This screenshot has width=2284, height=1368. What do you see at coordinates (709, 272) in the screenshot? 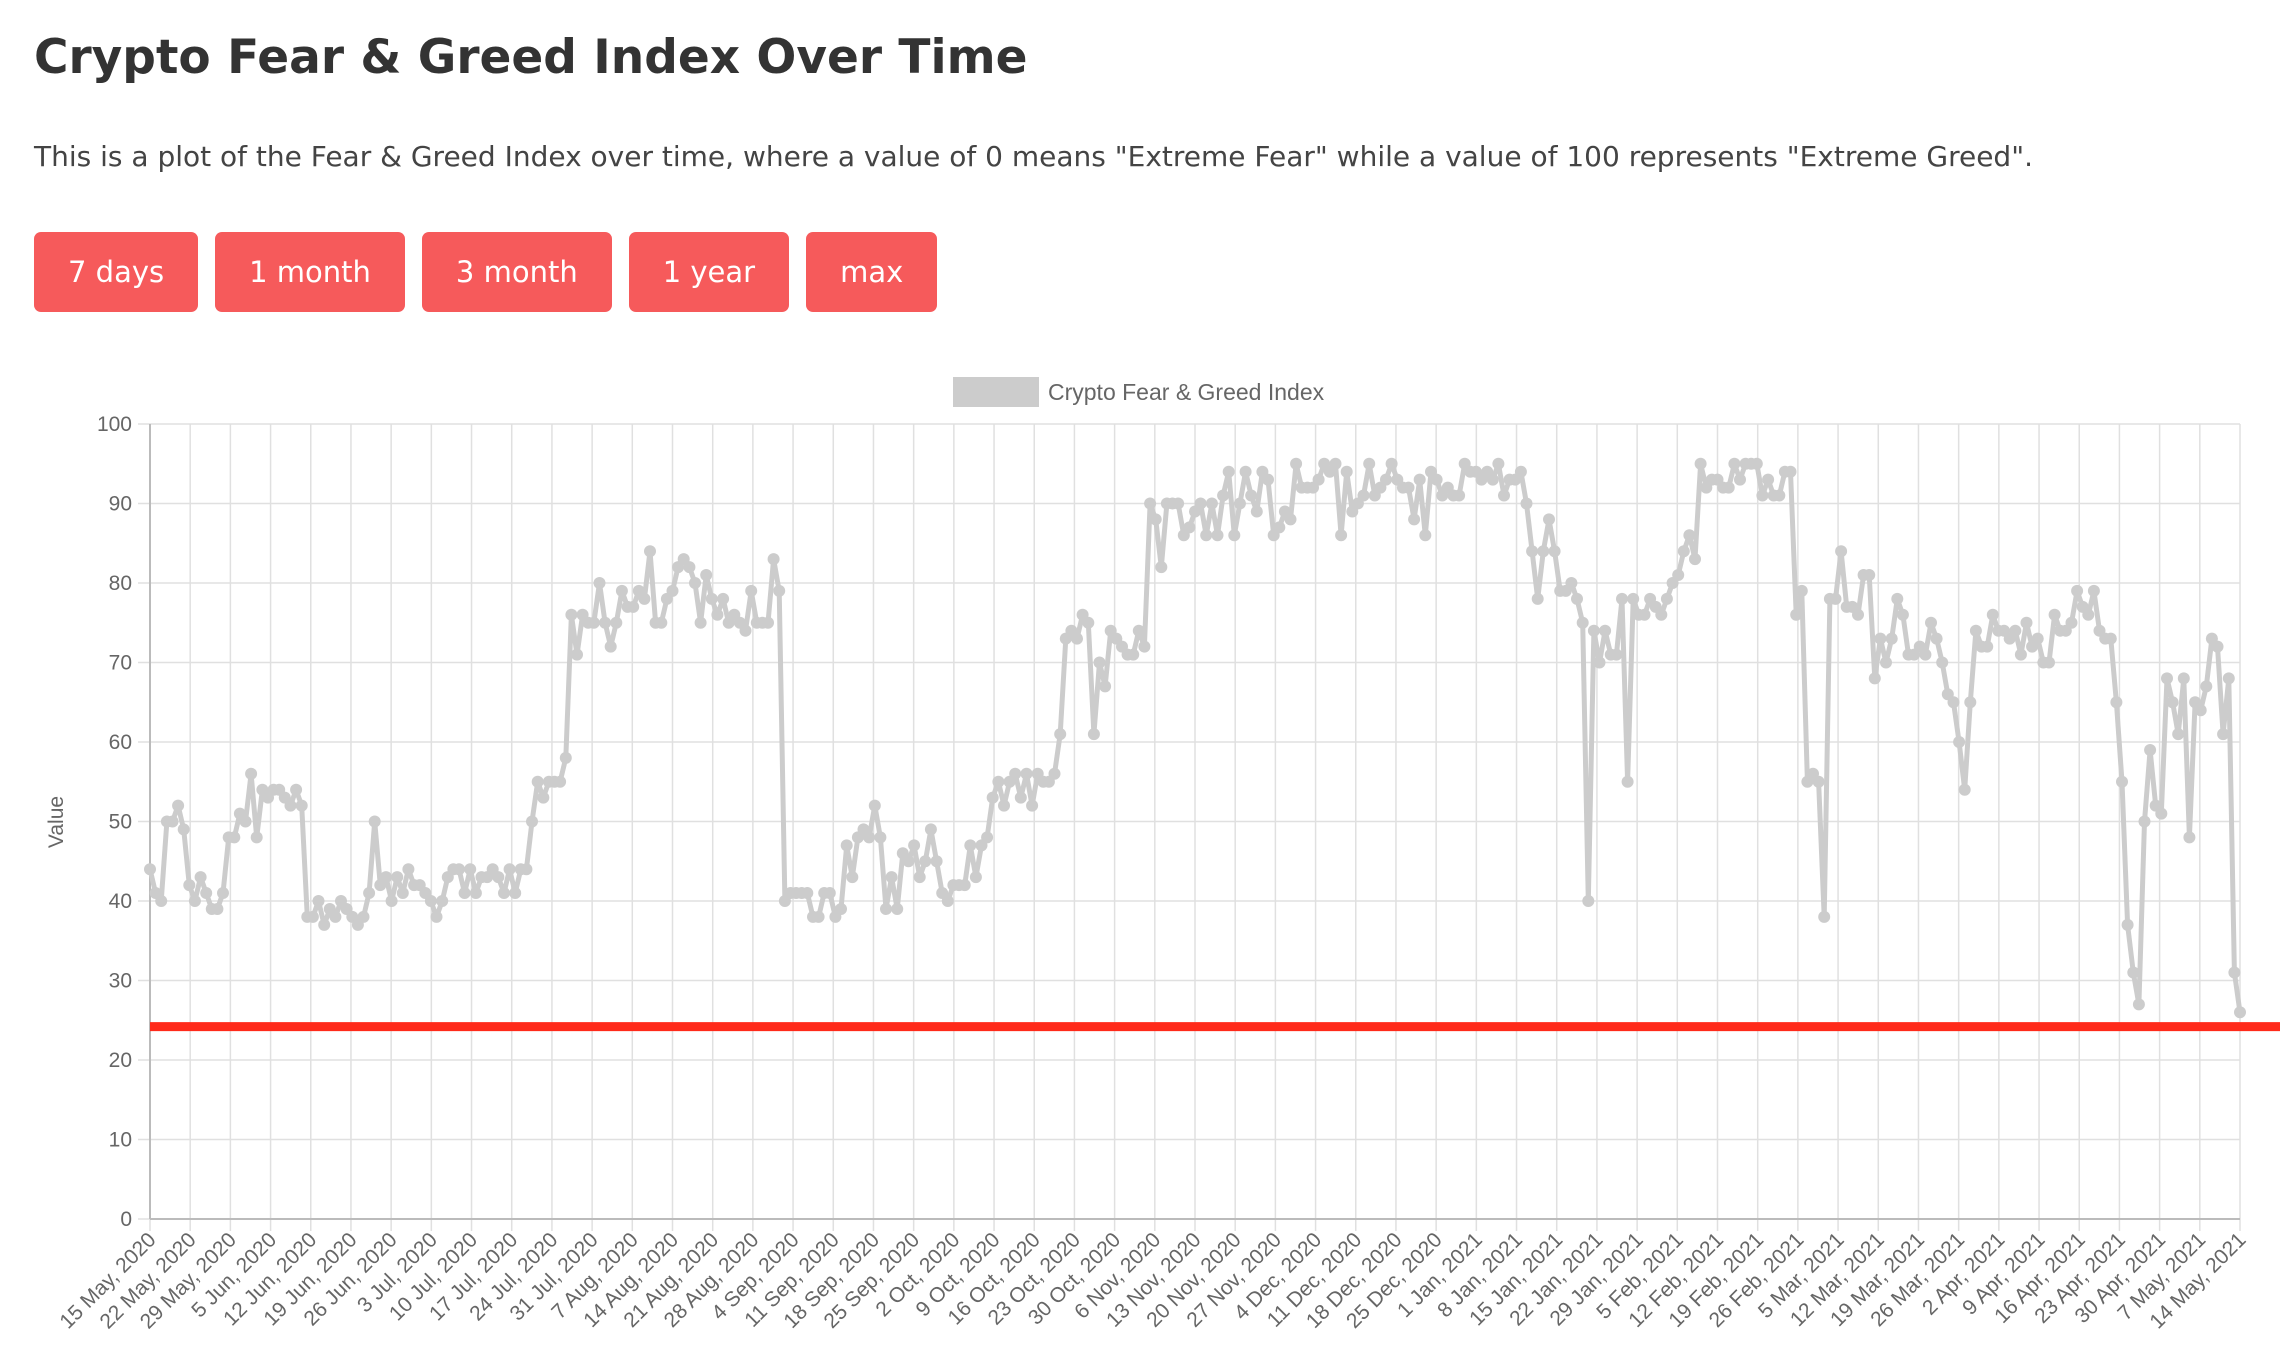
I see `range-button-1-year: 1 year` at bounding box center [709, 272].